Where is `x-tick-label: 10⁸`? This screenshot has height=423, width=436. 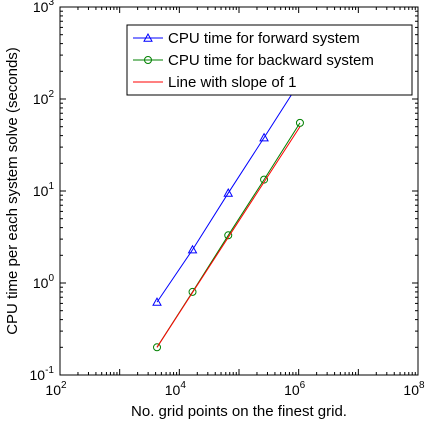
x-tick-label: 10⁸ is located at coordinates (414, 389).